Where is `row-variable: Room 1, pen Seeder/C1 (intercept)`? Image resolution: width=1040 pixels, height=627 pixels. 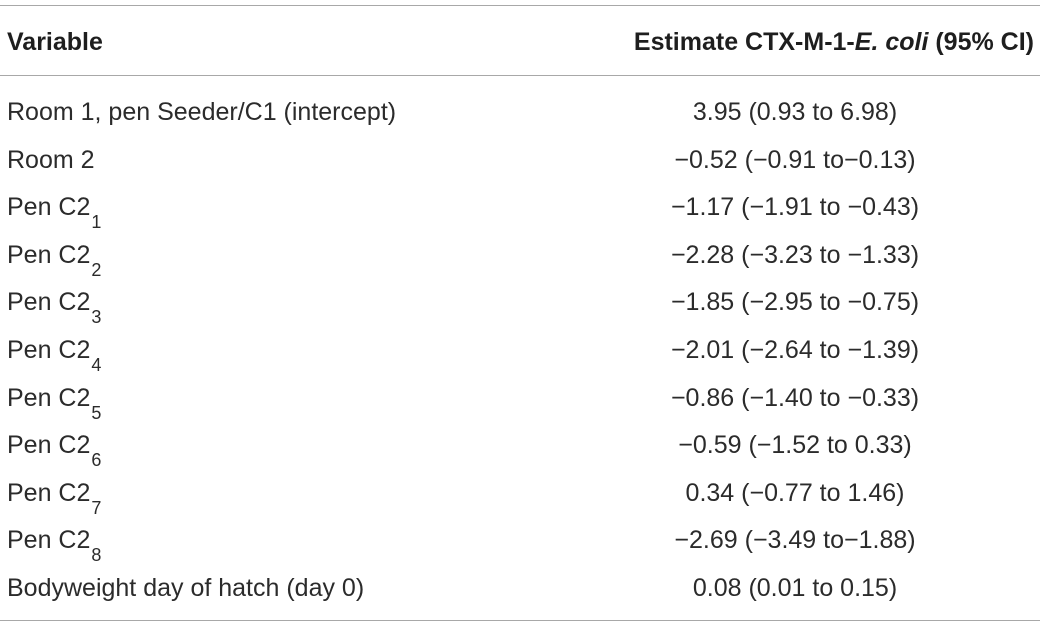 row-variable: Room 1, pen Seeder/C1 (intercept) is located at coordinates (202, 114).